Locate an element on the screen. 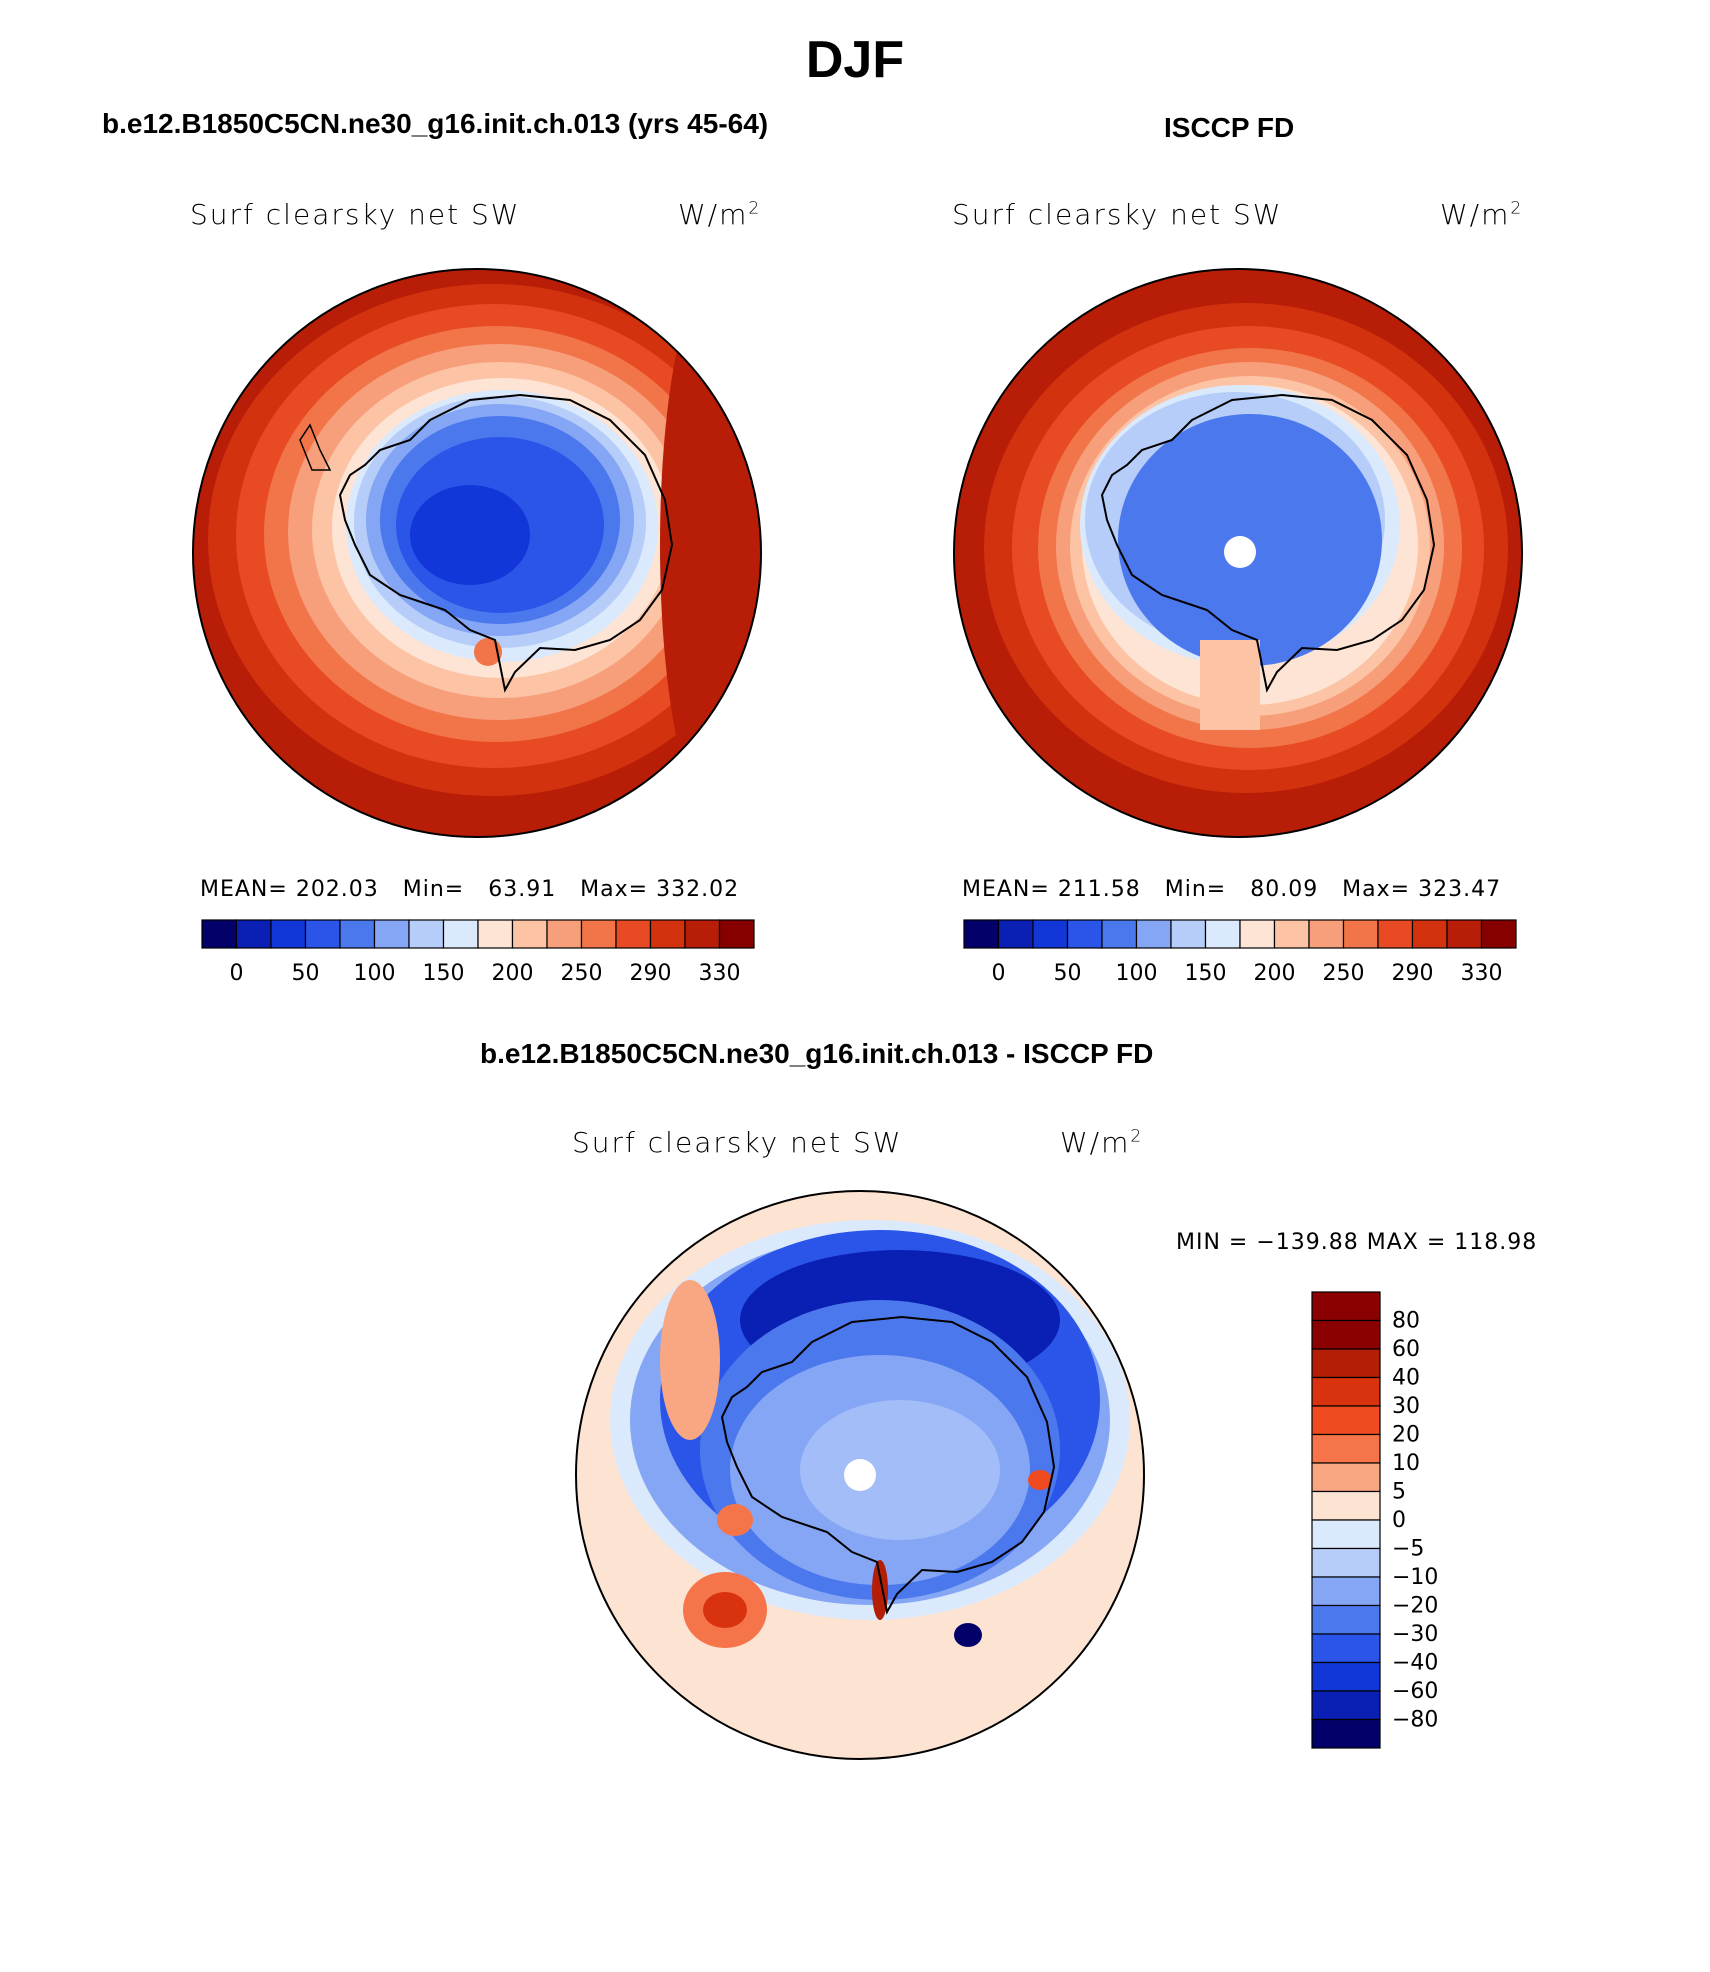  colorbar-tick-label: 80 is located at coordinates (1406, 1321).